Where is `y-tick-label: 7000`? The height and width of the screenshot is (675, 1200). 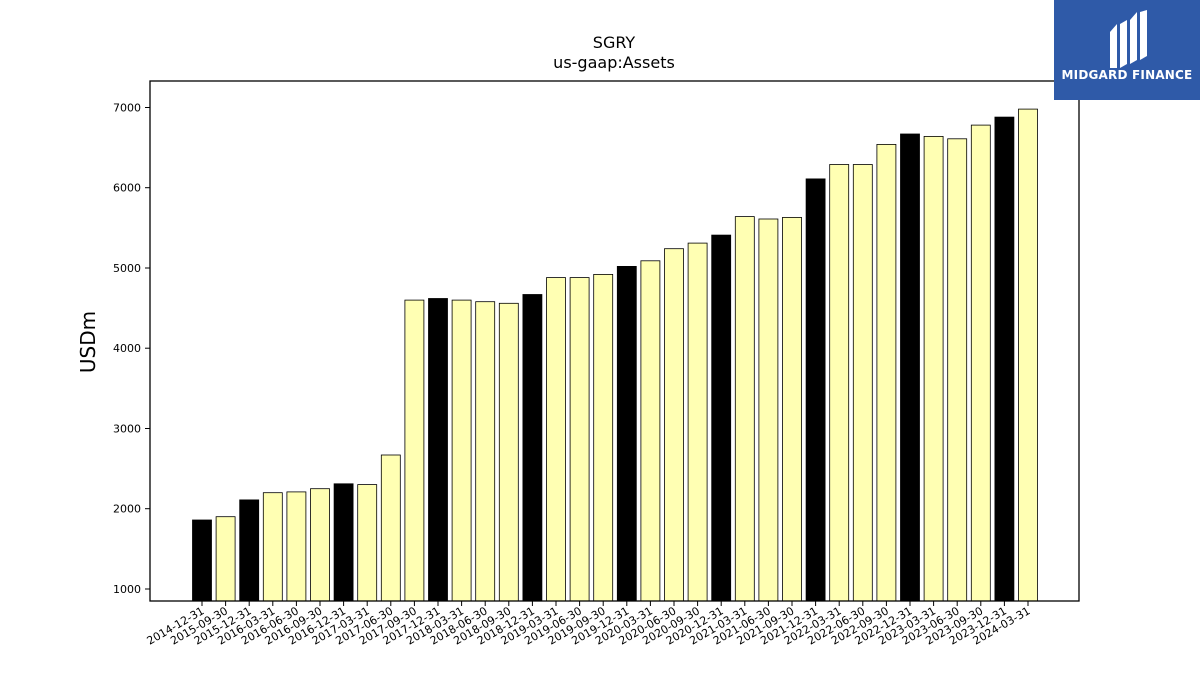 y-tick-label: 7000 is located at coordinates (127, 108).